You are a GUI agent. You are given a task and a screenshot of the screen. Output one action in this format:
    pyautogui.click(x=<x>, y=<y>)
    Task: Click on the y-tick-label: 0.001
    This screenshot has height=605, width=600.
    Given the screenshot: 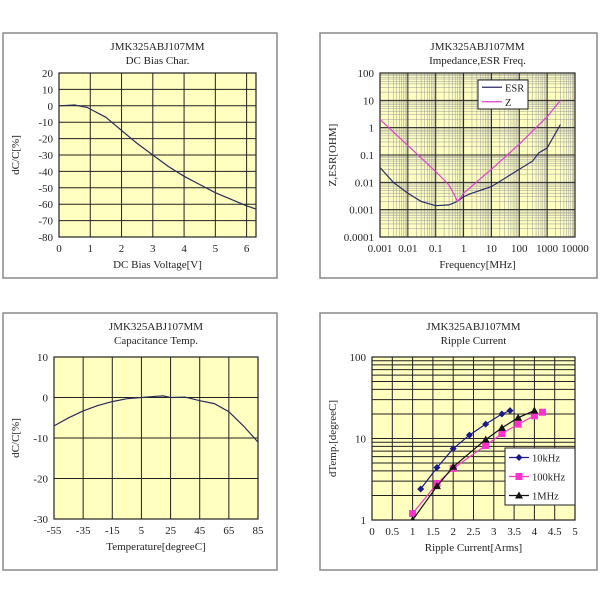 What is the action you would take?
    pyautogui.click(x=361, y=211)
    